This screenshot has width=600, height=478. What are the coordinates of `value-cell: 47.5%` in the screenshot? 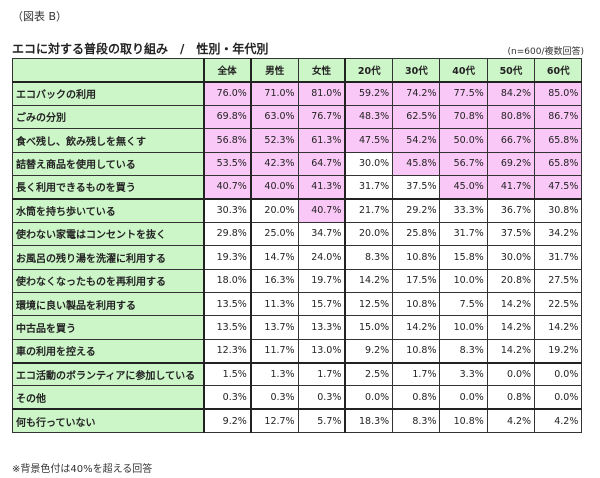 It's located at (558, 187).